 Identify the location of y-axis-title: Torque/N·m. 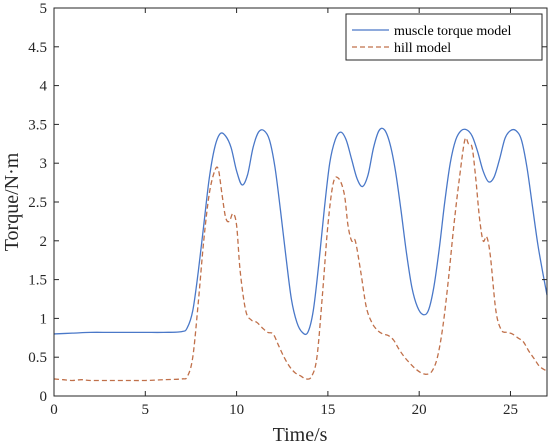
(12, 201).